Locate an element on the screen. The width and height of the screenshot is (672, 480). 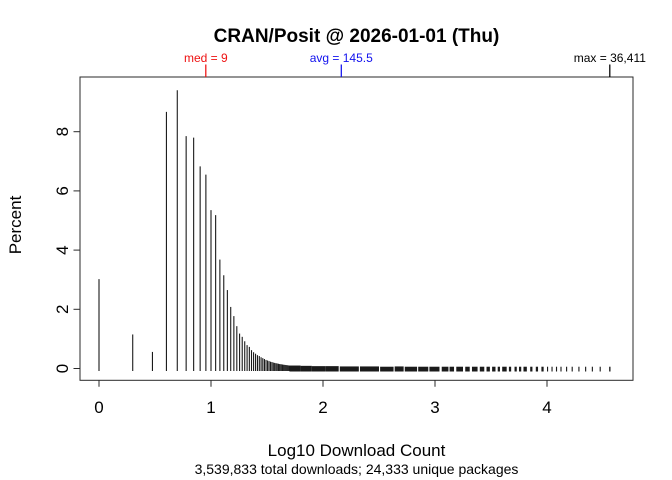
y-tick-label: 8 is located at coordinates (62, 131).